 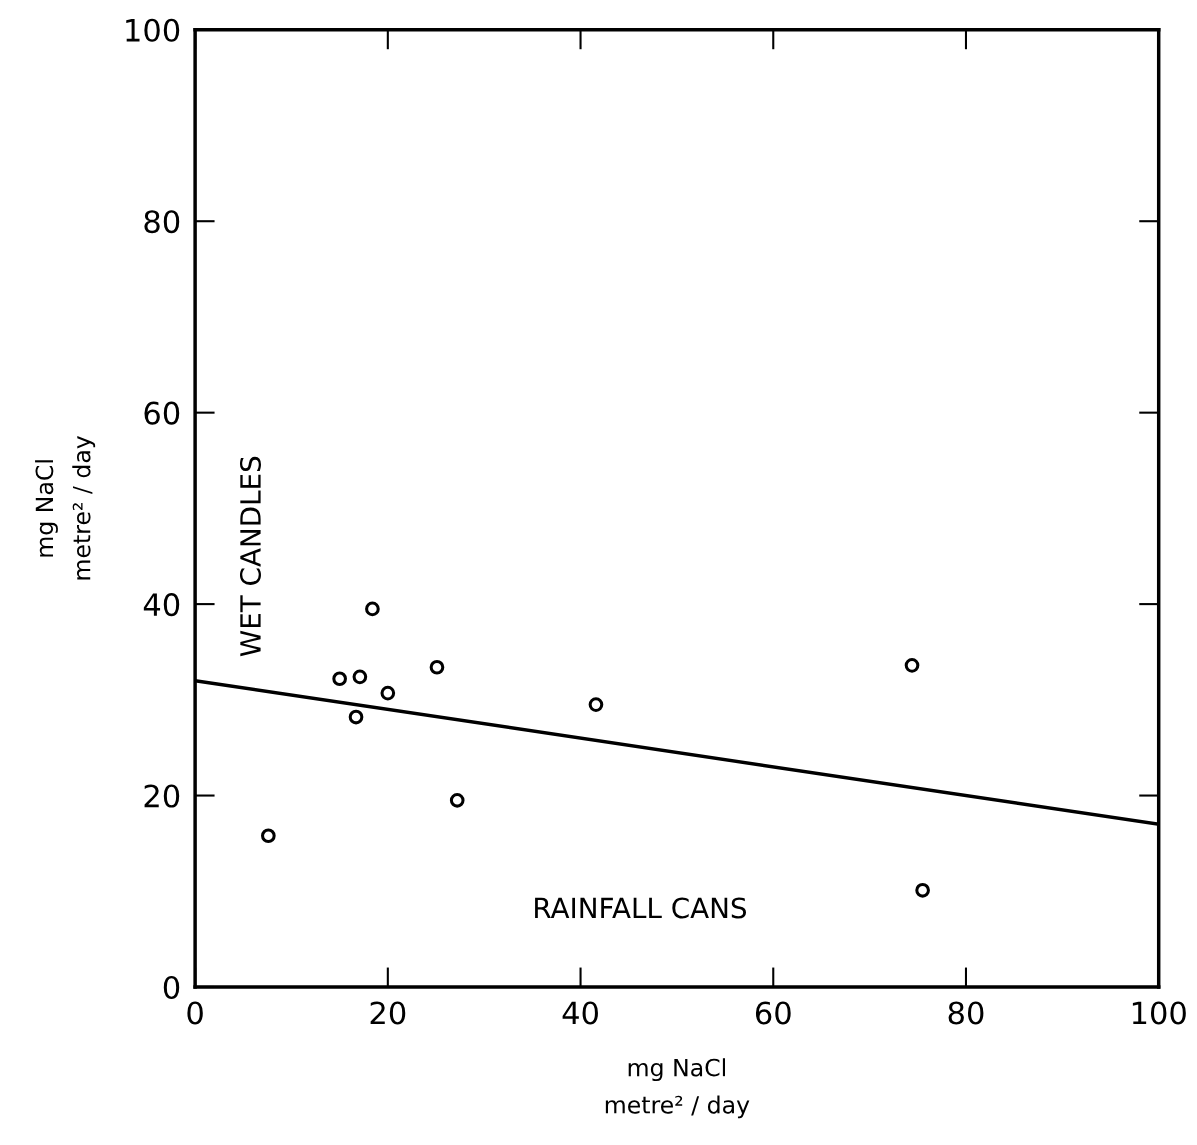 What do you see at coordinates (171, 987) in the screenshot?
I see `y-tick-label: 0` at bounding box center [171, 987].